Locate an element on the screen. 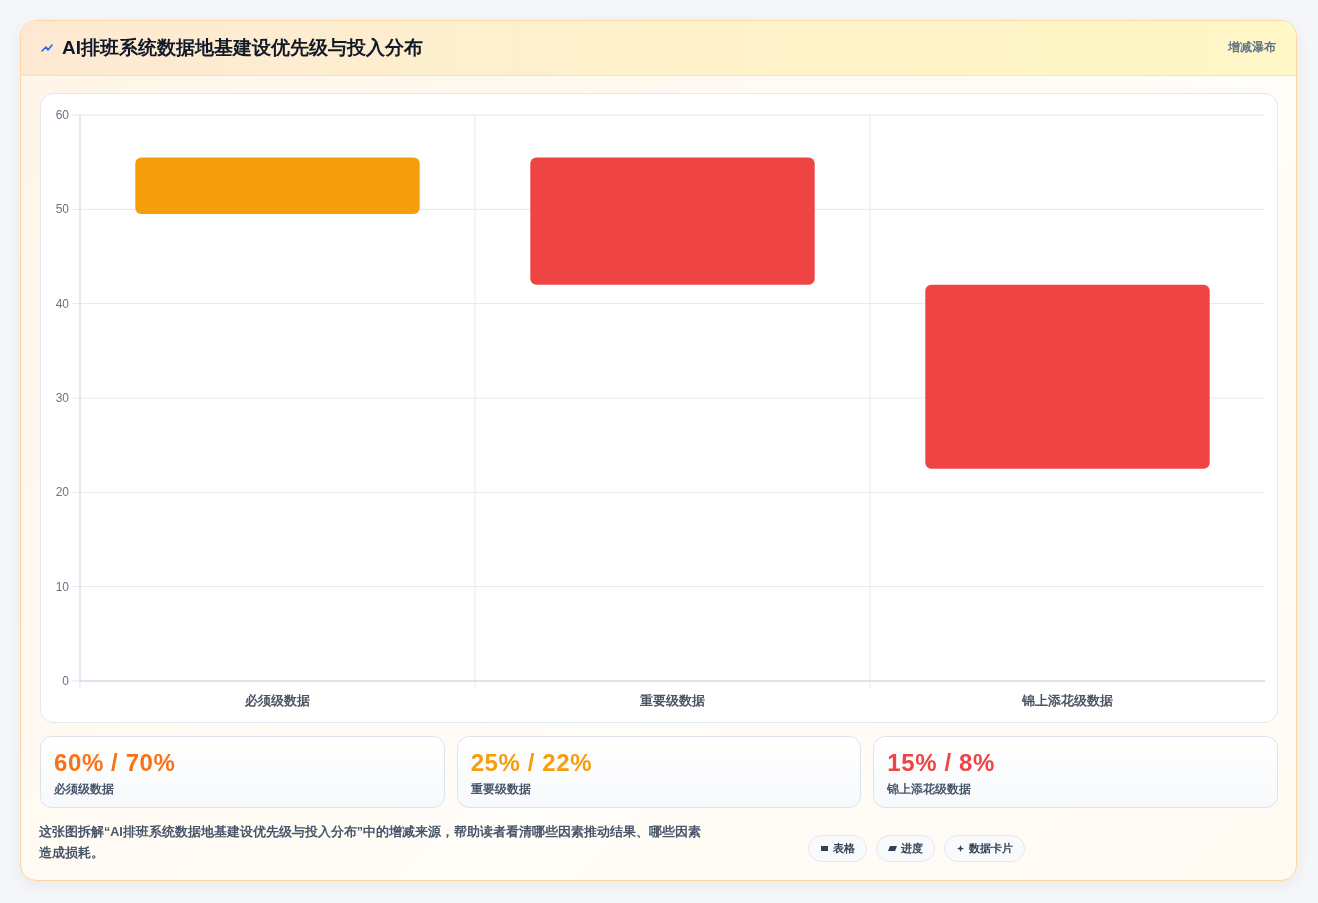 This screenshot has width=1318, height=903. x-tick-label: 重要级数据 is located at coordinates (672, 700).